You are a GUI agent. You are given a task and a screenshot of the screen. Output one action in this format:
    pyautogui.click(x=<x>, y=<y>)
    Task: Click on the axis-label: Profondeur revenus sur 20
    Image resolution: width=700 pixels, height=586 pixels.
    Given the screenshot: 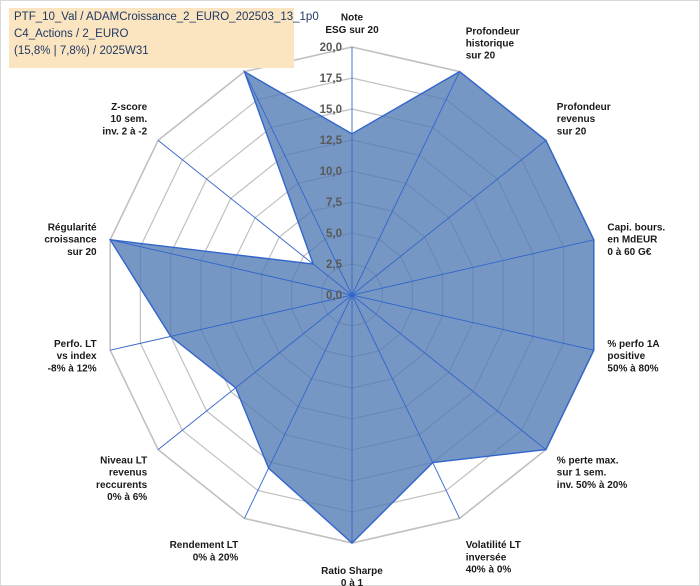 What is the action you would take?
    pyautogui.click(x=584, y=119)
    